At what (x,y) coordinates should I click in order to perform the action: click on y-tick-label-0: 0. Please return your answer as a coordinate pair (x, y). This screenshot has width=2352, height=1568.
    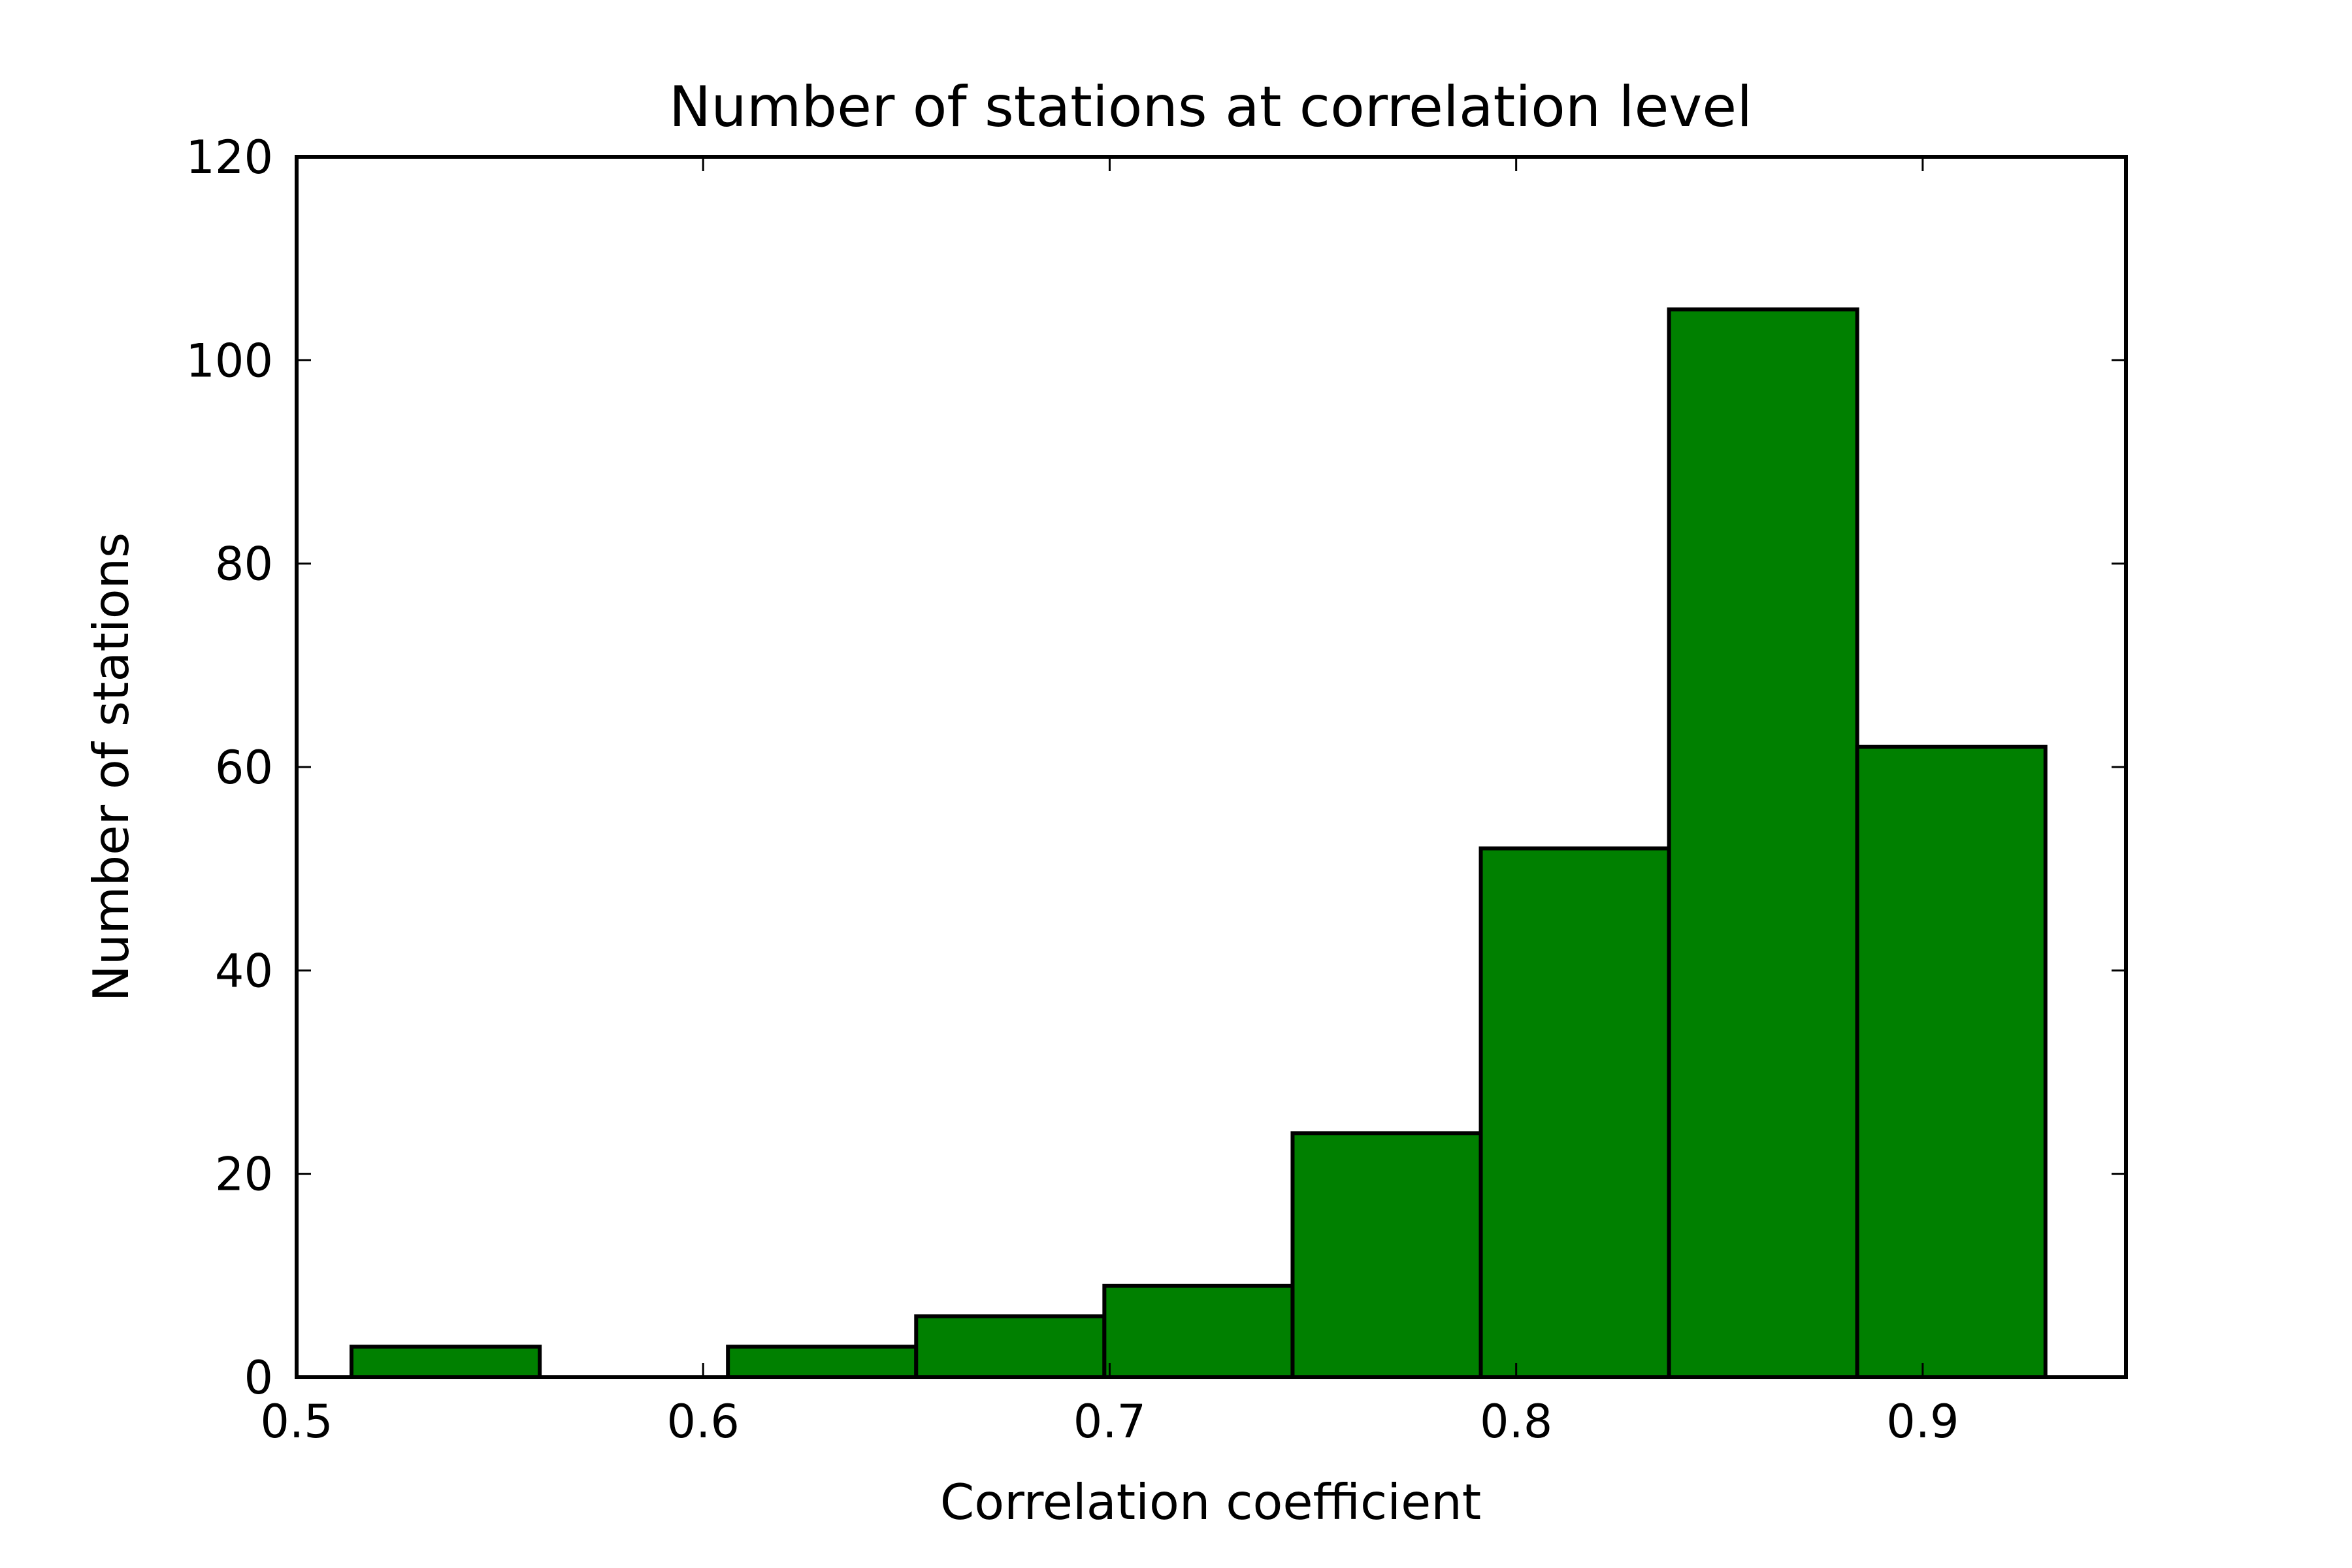
    Looking at the image, I should click on (258, 1378).